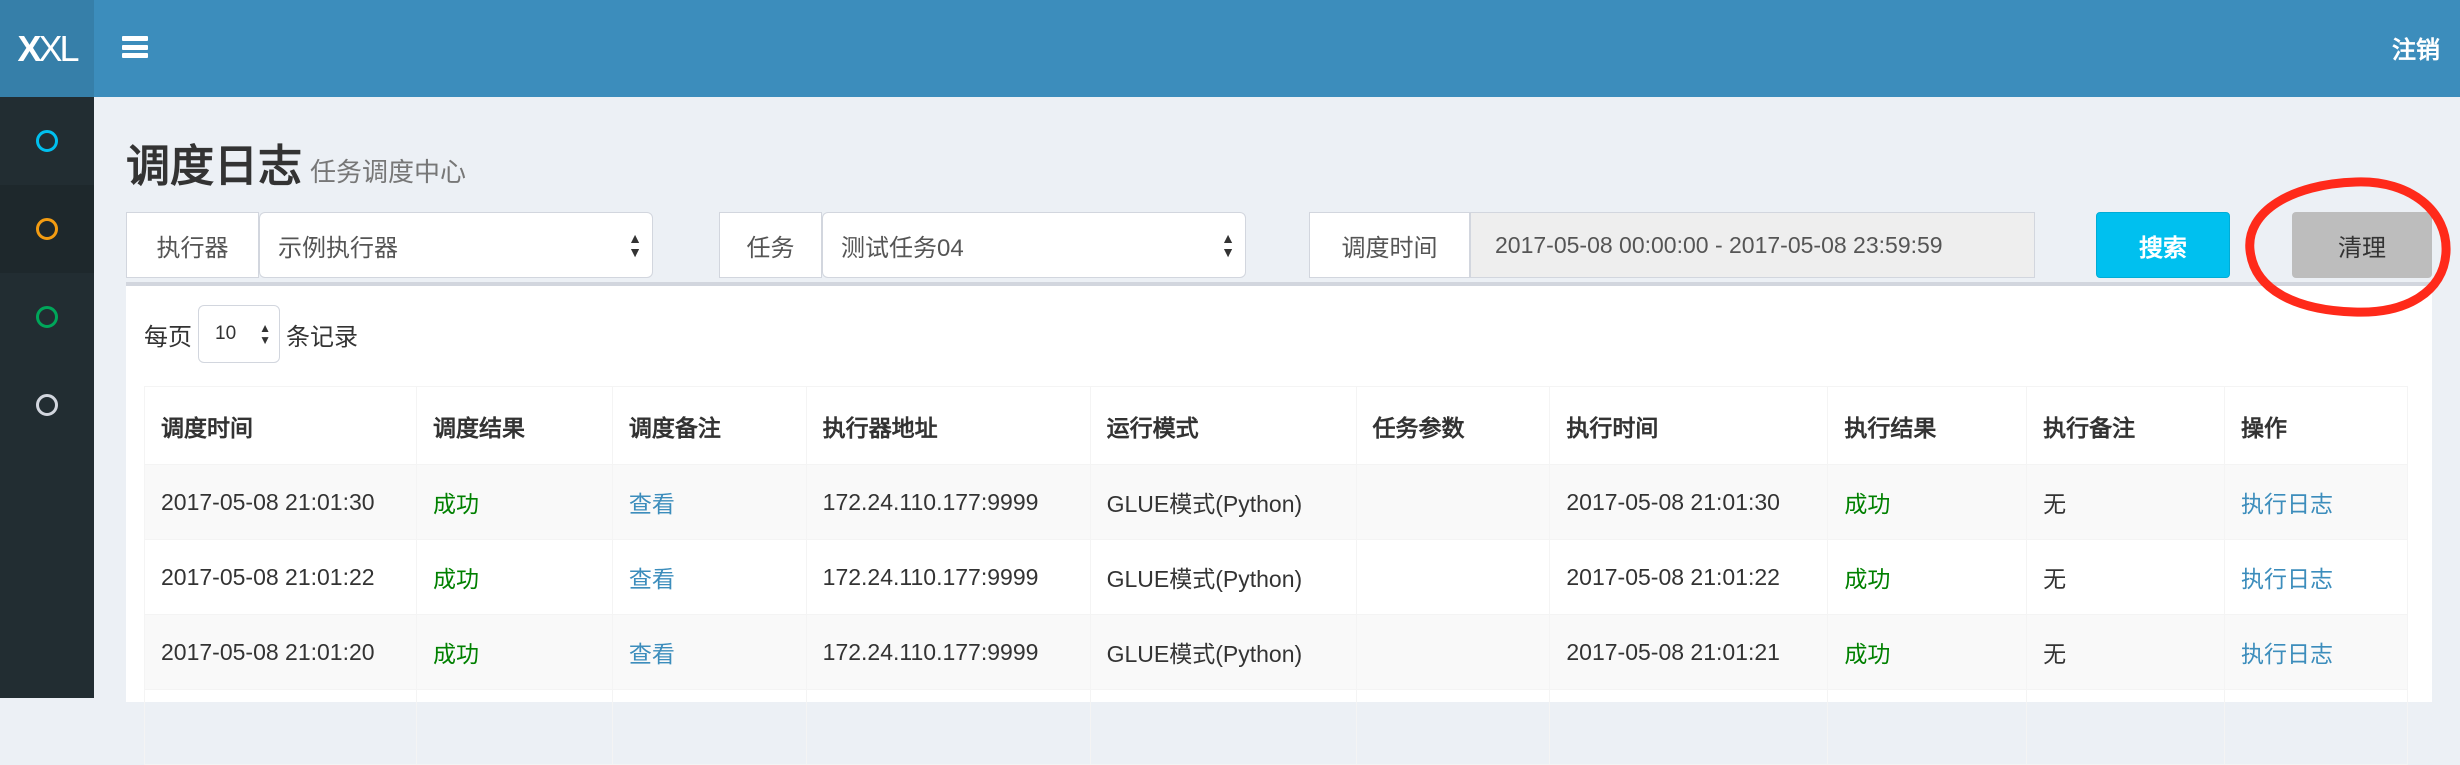  I want to click on time-label: 调度时间, so click(1389, 245).